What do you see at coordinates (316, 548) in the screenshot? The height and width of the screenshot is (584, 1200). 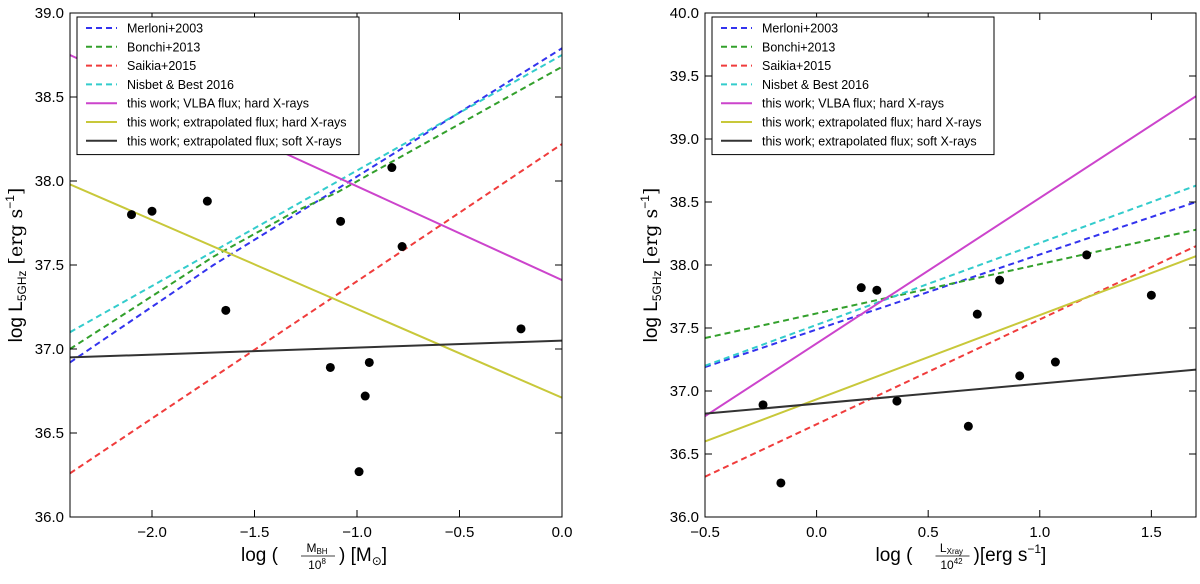 I see `x-label-numerator: MBH` at bounding box center [316, 548].